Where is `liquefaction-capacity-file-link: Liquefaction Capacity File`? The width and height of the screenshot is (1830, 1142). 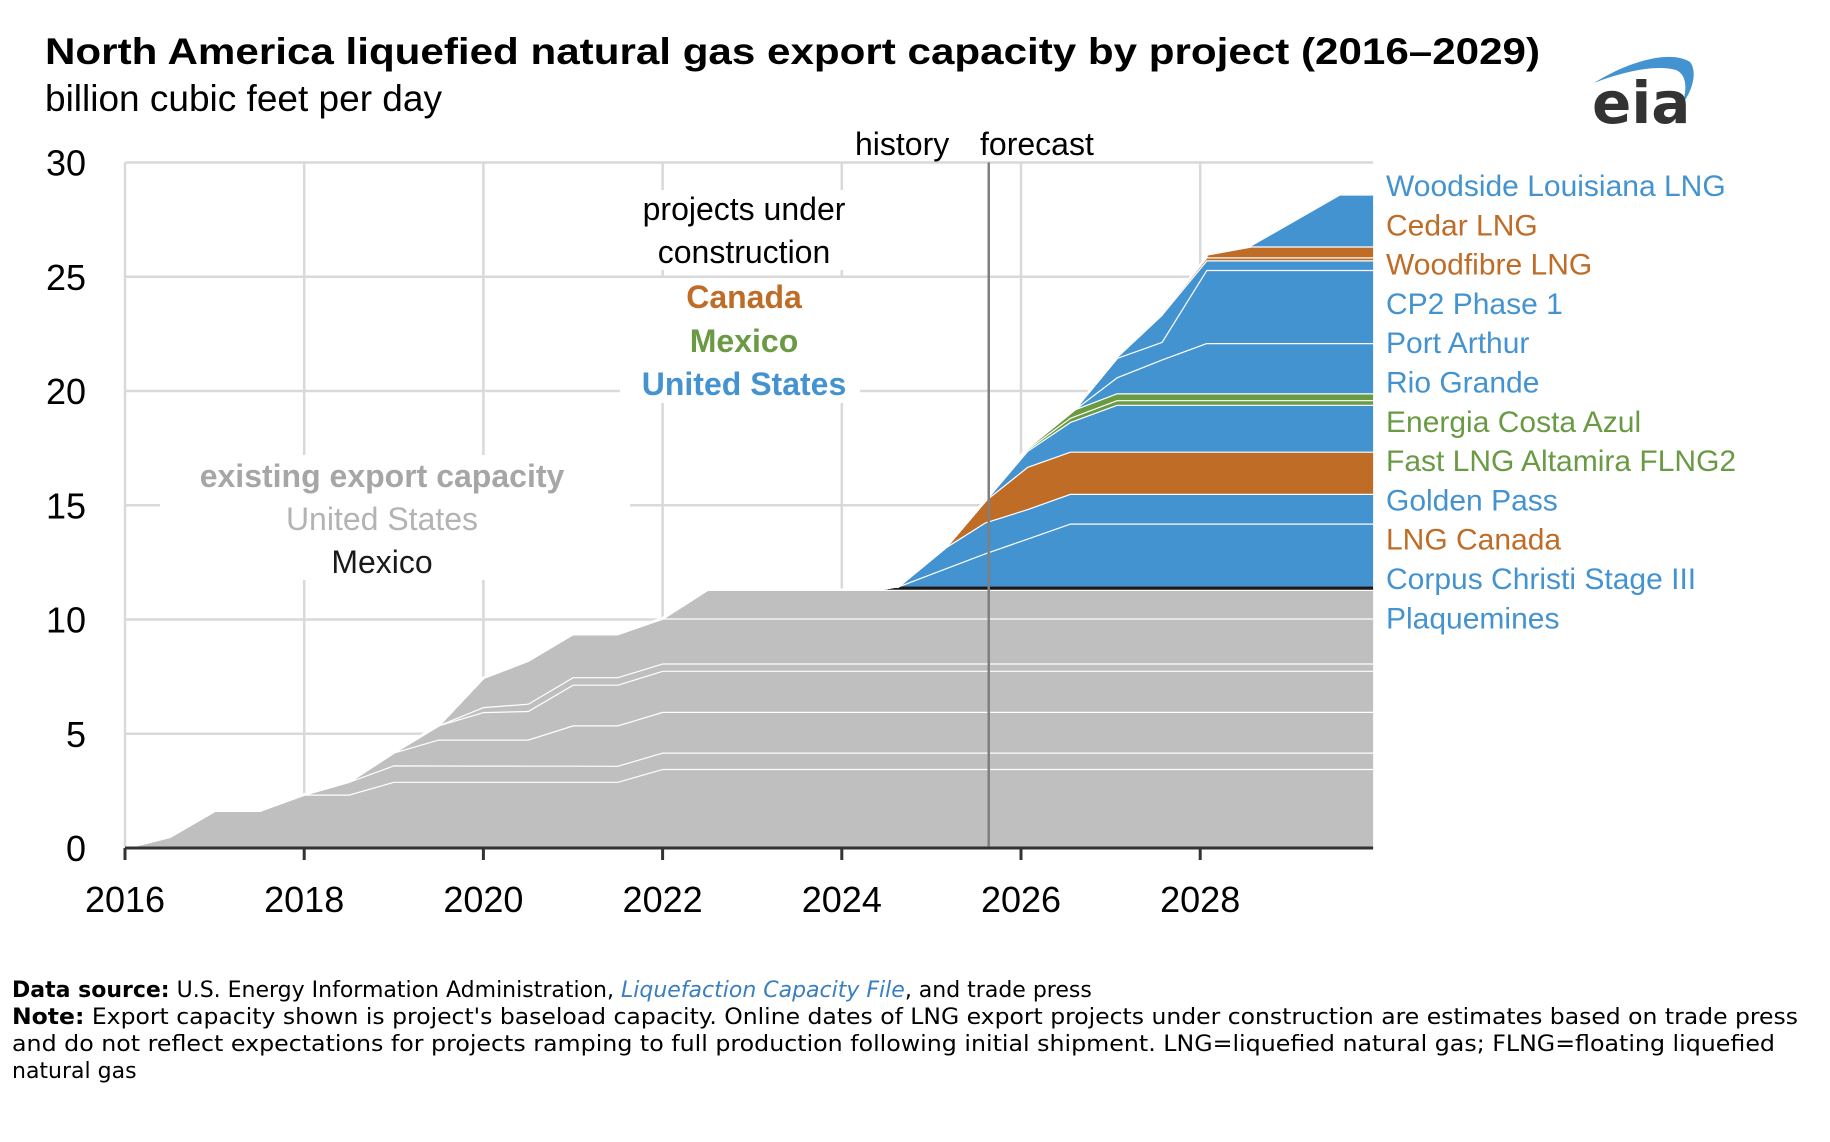
liquefaction-capacity-file-link: Liquefaction Capacity File is located at coordinates (763, 990).